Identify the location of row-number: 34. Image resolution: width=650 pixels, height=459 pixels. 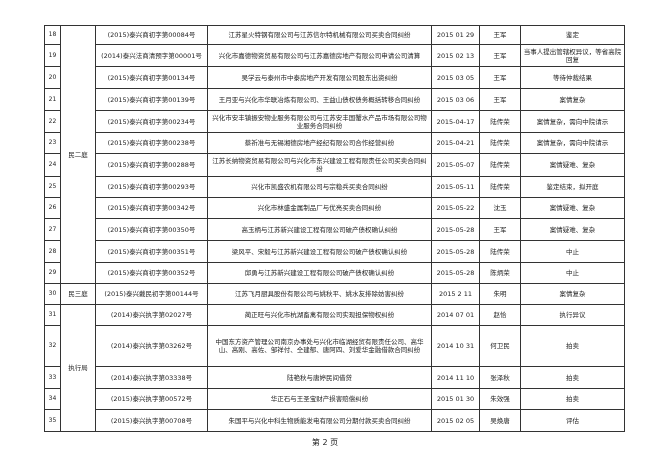
(52, 399).